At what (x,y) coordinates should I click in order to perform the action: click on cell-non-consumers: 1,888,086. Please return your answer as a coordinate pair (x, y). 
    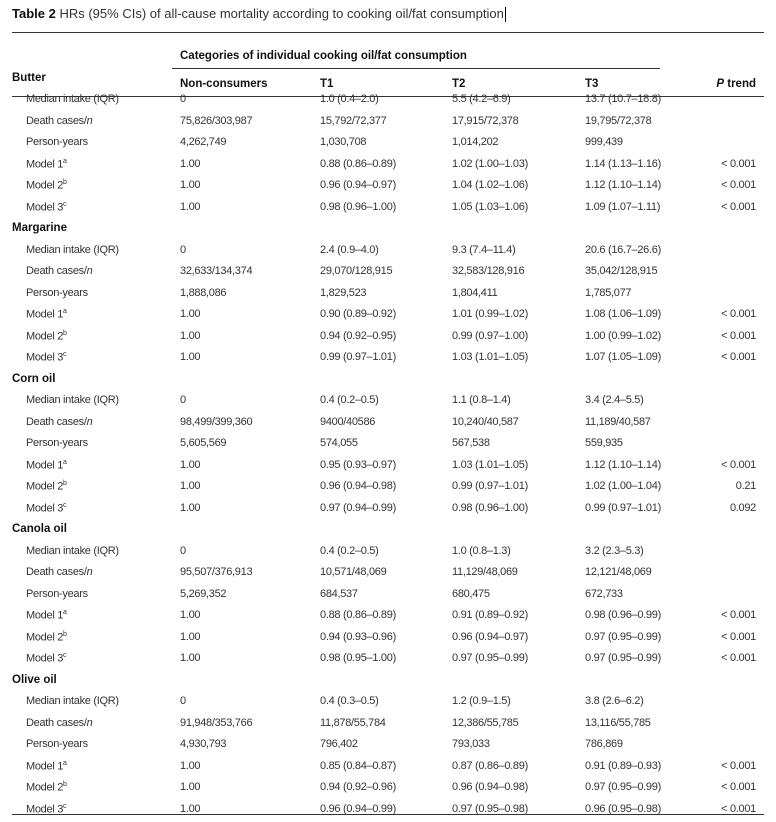
    Looking at the image, I should click on (203, 292).